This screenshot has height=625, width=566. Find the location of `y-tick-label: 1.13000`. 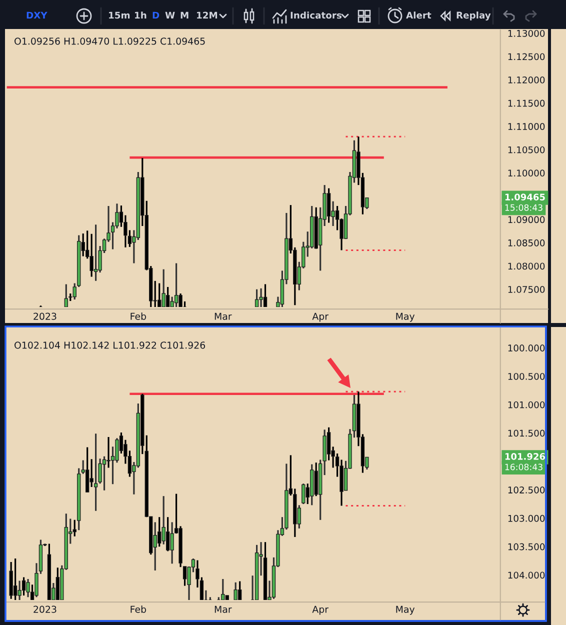

y-tick-label: 1.13000 is located at coordinates (526, 33).